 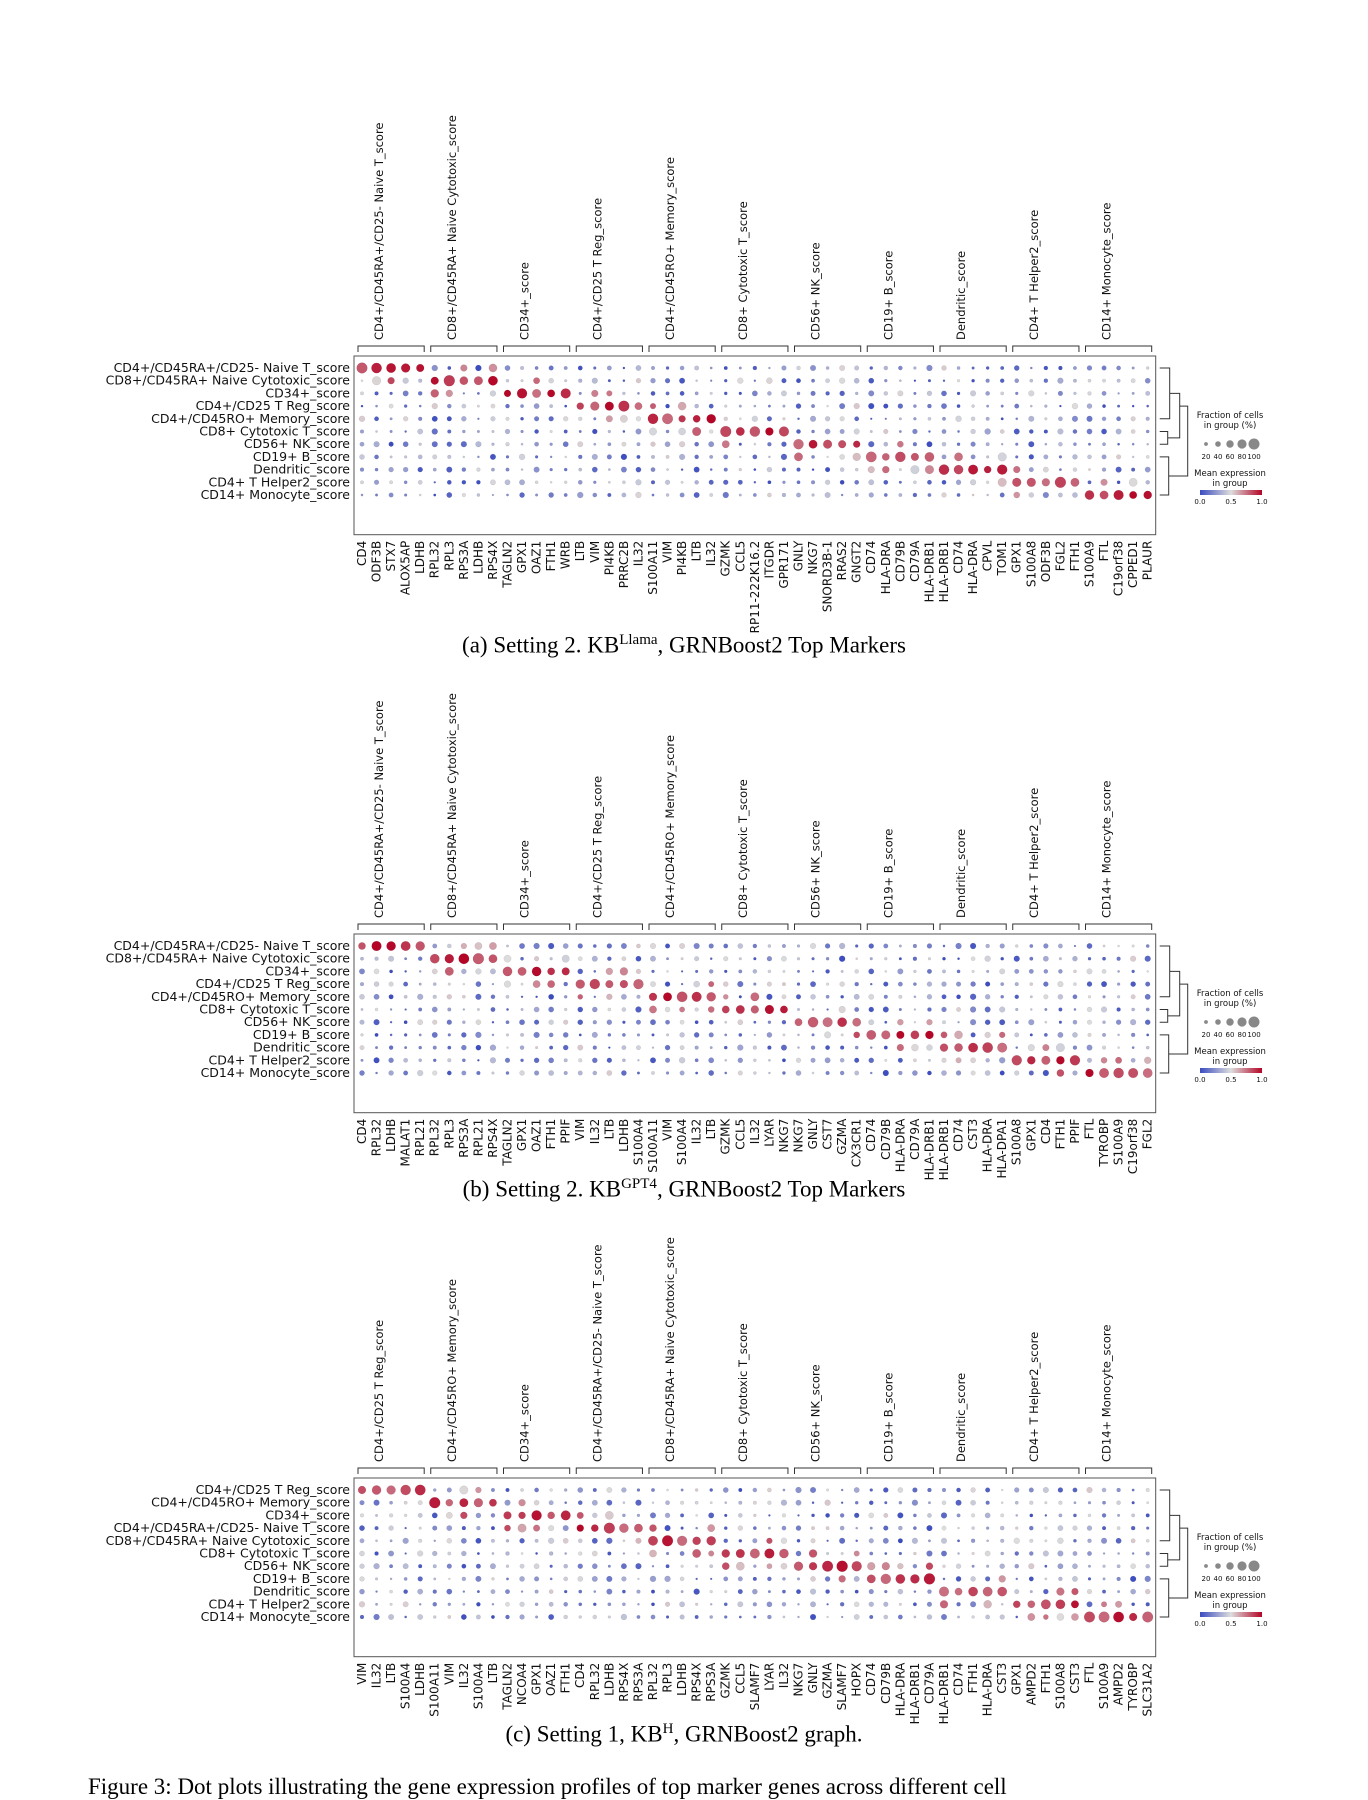 What do you see at coordinates (1230, 1548) in the screenshot?
I see `legend-fraction-title: in group (%)` at bounding box center [1230, 1548].